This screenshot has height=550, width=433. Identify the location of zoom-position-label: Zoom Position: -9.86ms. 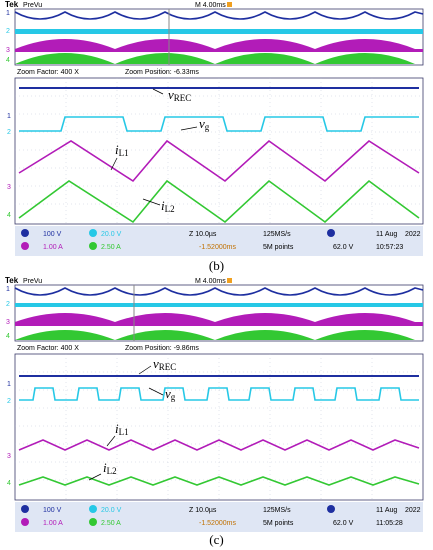
(162, 348).